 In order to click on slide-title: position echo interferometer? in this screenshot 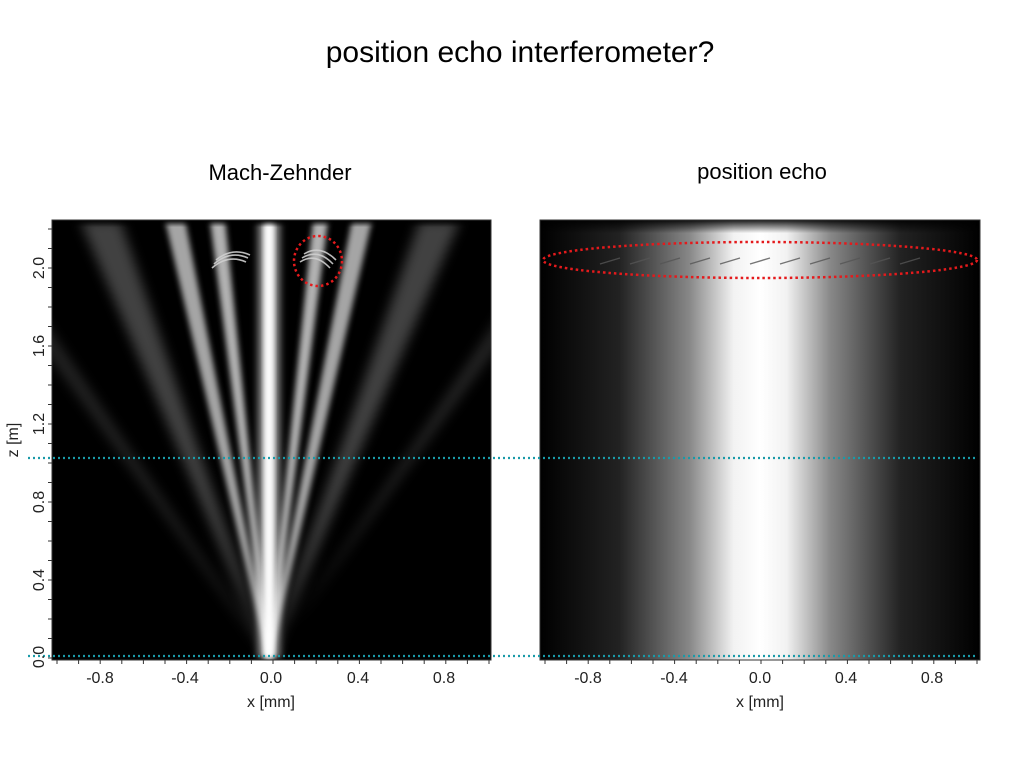, I will do `click(520, 52)`.